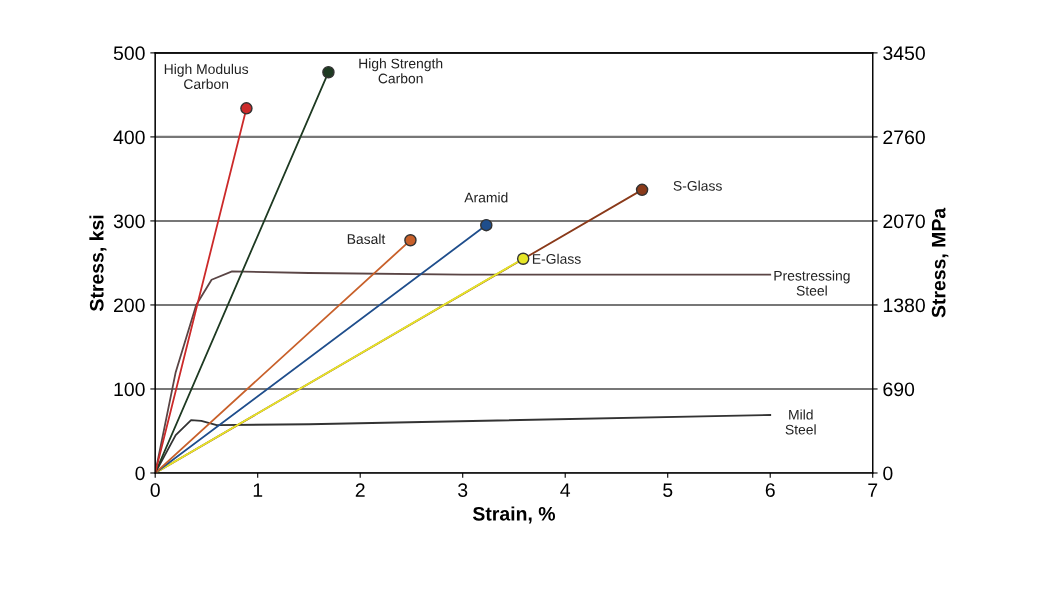 The width and height of the screenshot is (1063, 601). What do you see at coordinates (904, 221) in the screenshot?
I see `y2-tick-label: 2070` at bounding box center [904, 221].